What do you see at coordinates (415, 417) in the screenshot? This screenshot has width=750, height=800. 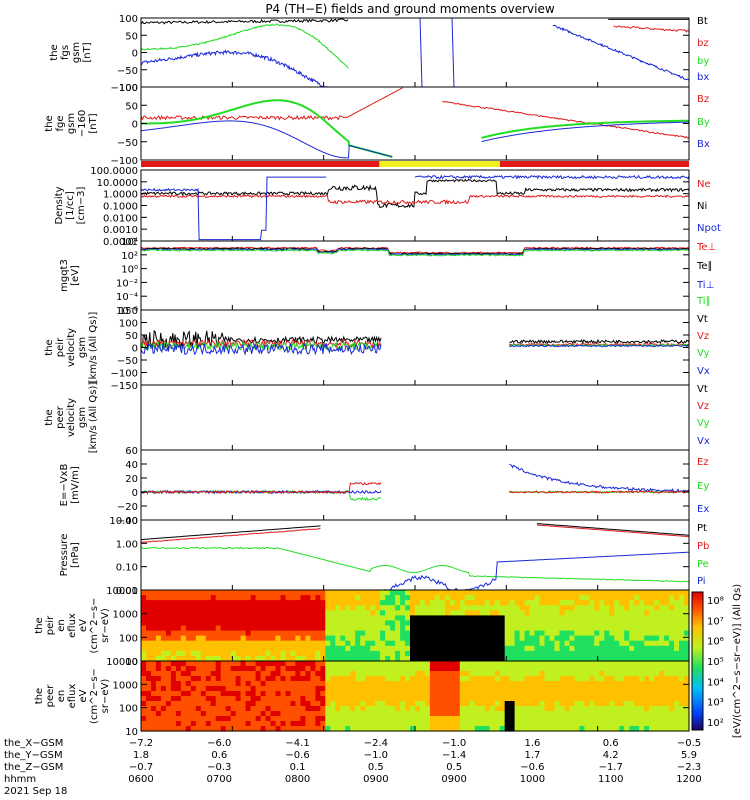 I see `panel-frame` at bounding box center [415, 417].